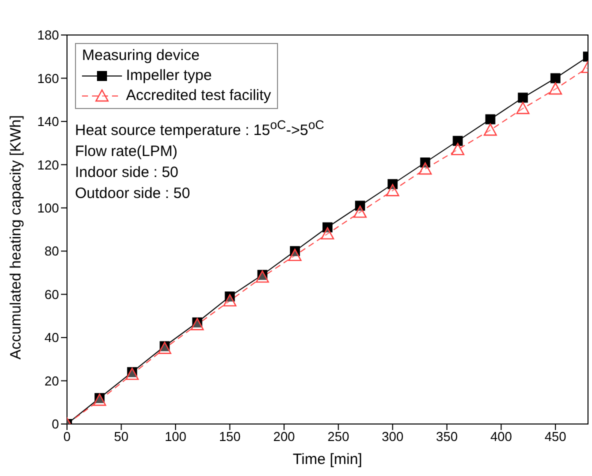 Image resolution: width=592 pixels, height=476 pixels. What do you see at coordinates (199, 96) in the screenshot?
I see `legend-label: Accredited test facility` at bounding box center [199, 96].